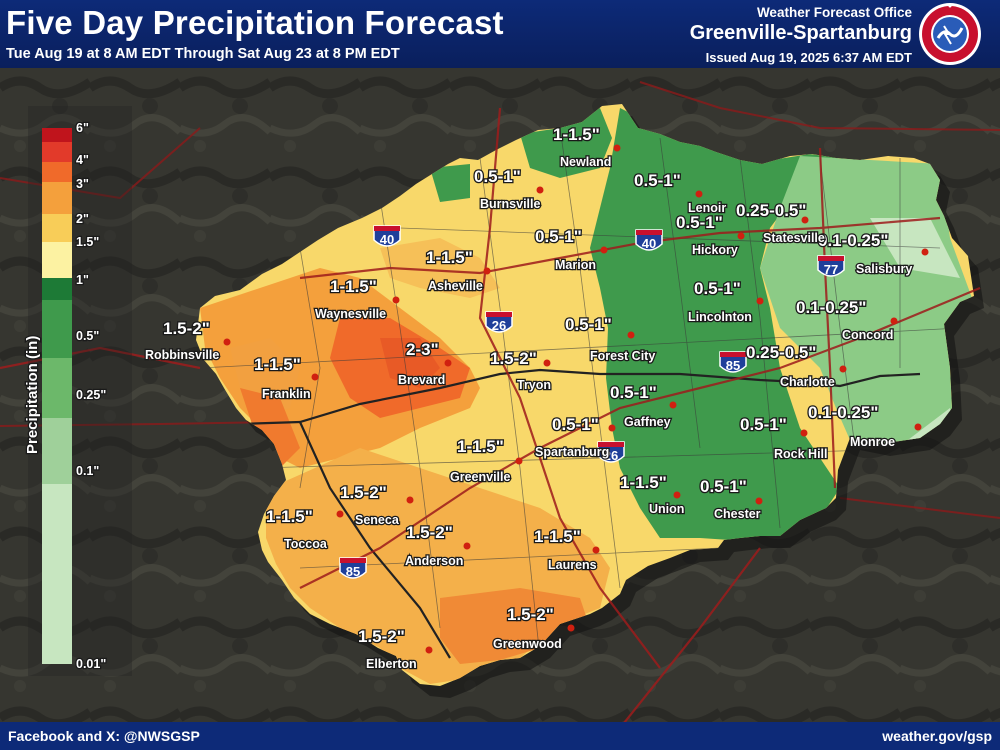  I want to click on issued-time: Issued Aug 19, 2025 6:37 AM EDT, so click(808, 57).